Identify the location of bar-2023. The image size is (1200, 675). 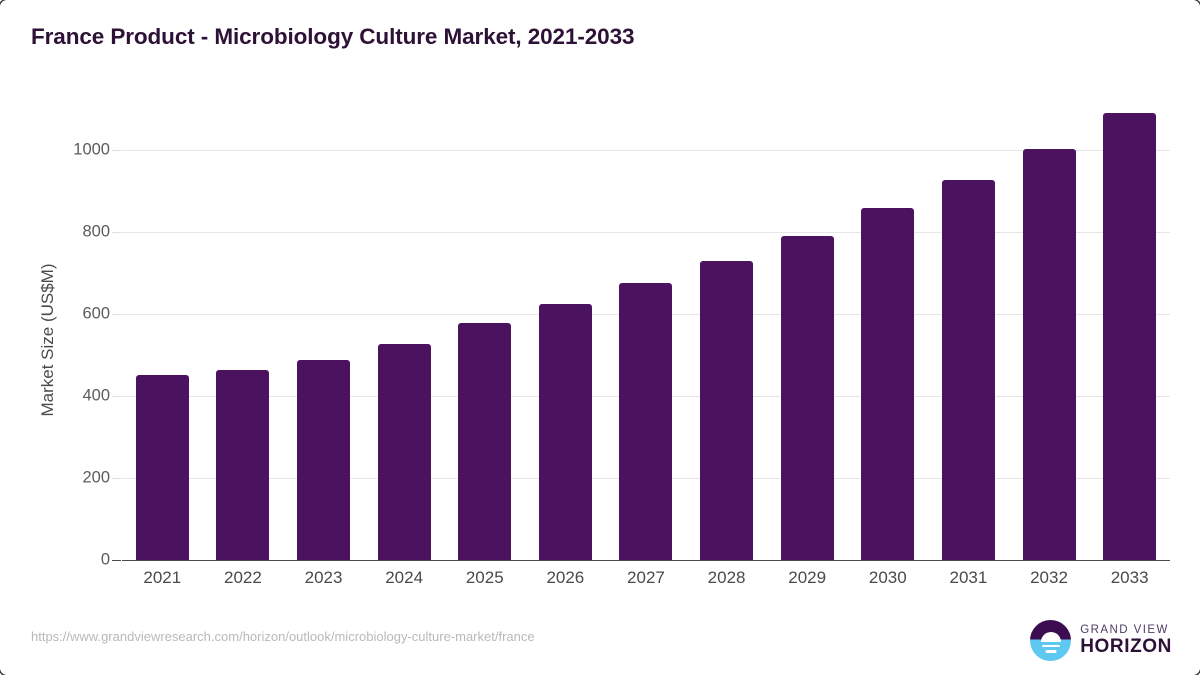
(324, 459).